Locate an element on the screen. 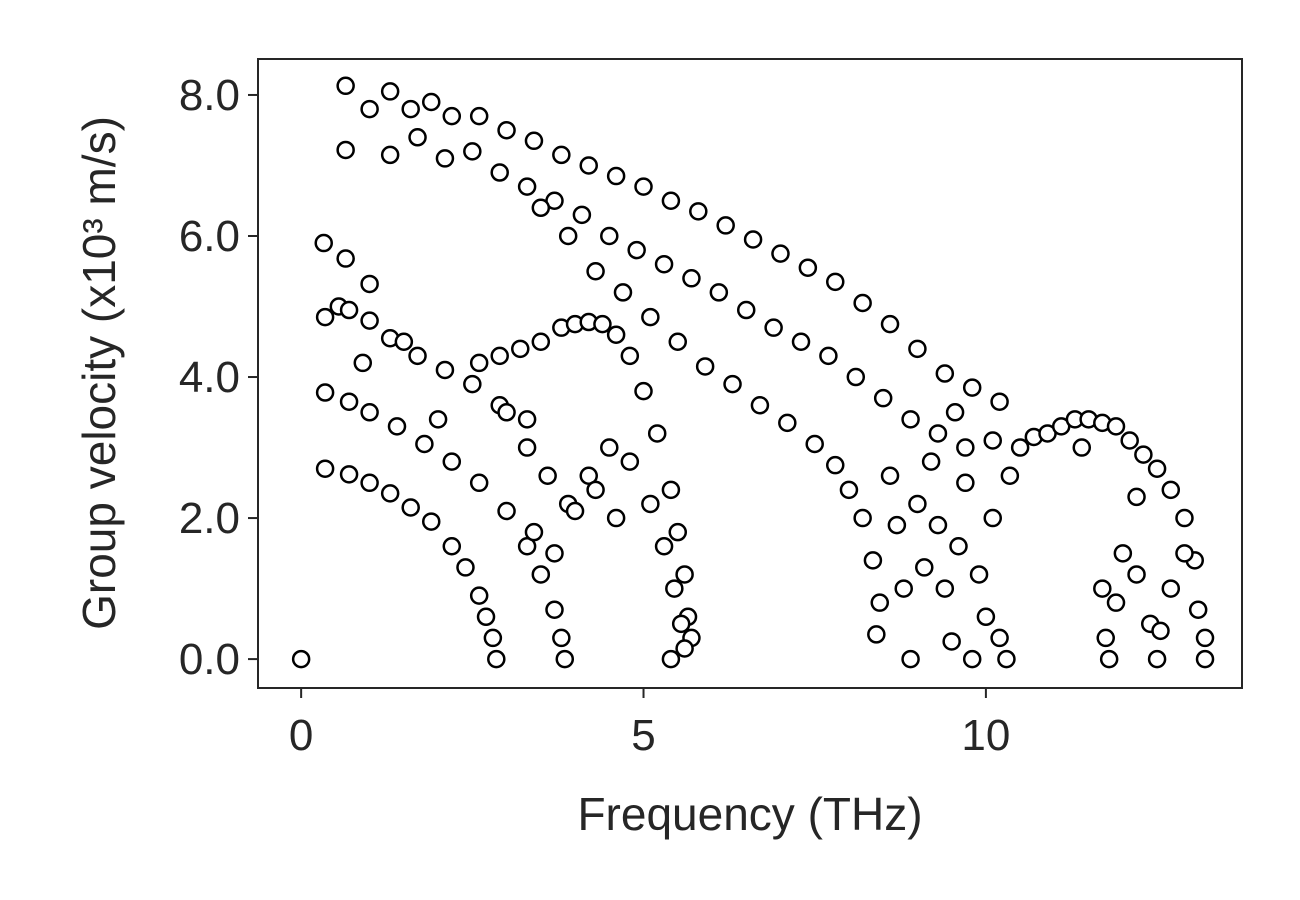 The width and height of the screenshot is (1300, 900). x-tick-label: 10 is located at coordinates (985, 735).